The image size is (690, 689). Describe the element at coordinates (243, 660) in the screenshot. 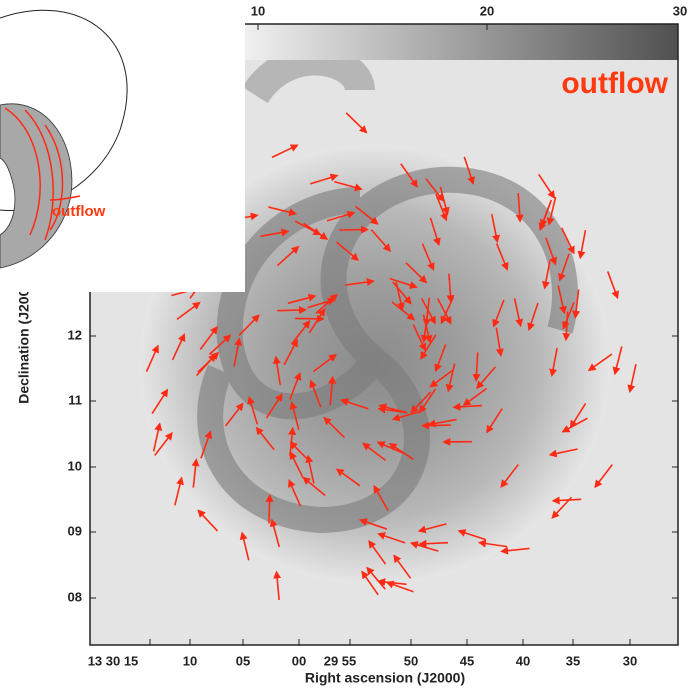

I see `x-tick-label: 05` at that location.